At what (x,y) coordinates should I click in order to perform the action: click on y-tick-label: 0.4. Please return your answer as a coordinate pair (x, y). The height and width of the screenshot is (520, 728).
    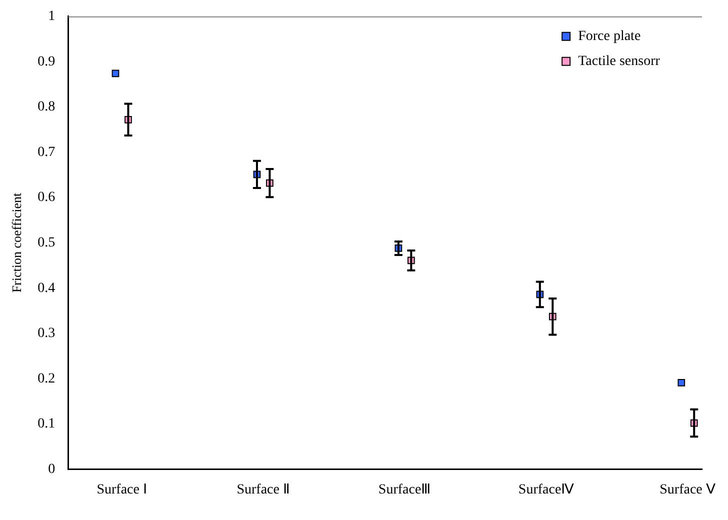
    Looking at the image, I should click on (47, 288).